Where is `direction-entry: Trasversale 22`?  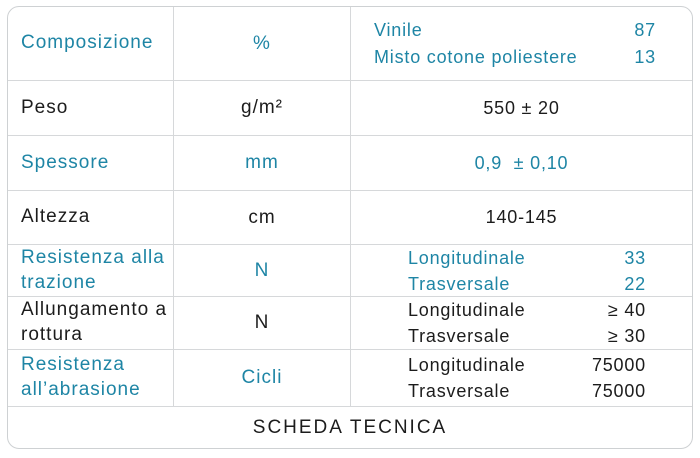
direction-entry: Trasversale 22 is located at coordinates (527, 284).